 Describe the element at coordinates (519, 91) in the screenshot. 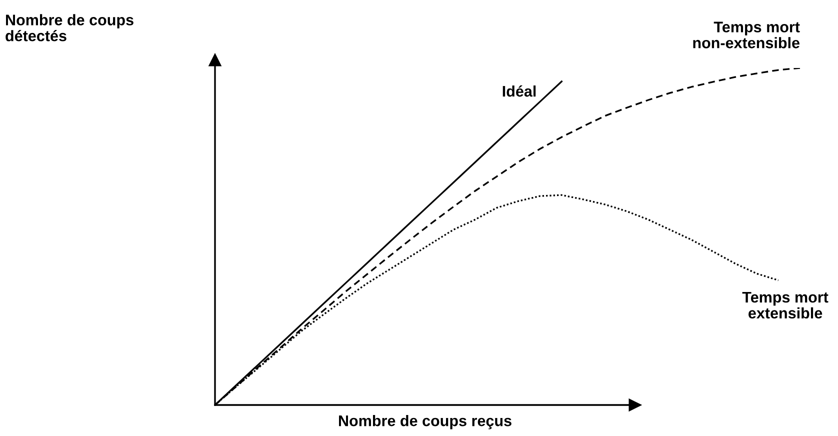

I see `series-label: Idéal` at that location.